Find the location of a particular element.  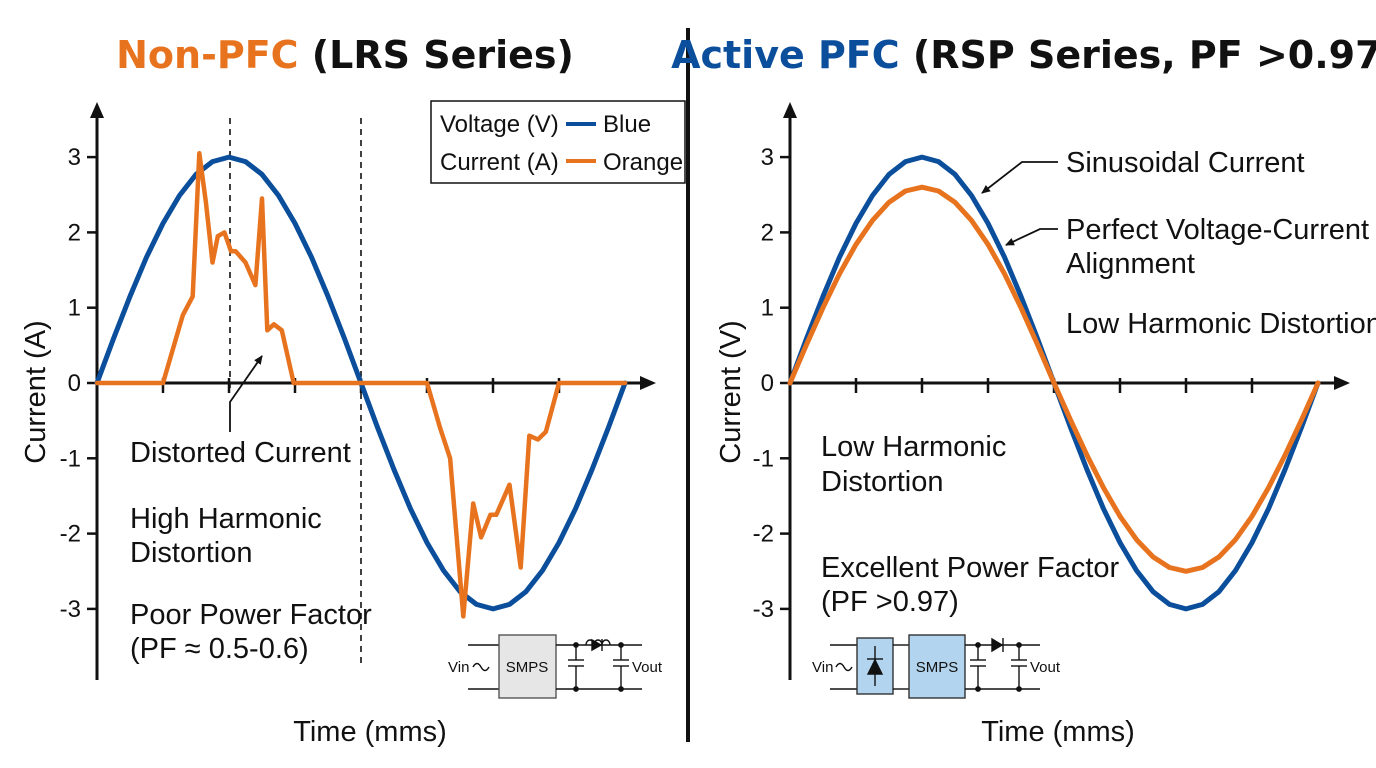

right-x-axis-arrow is located at coordinates (1342, 383).